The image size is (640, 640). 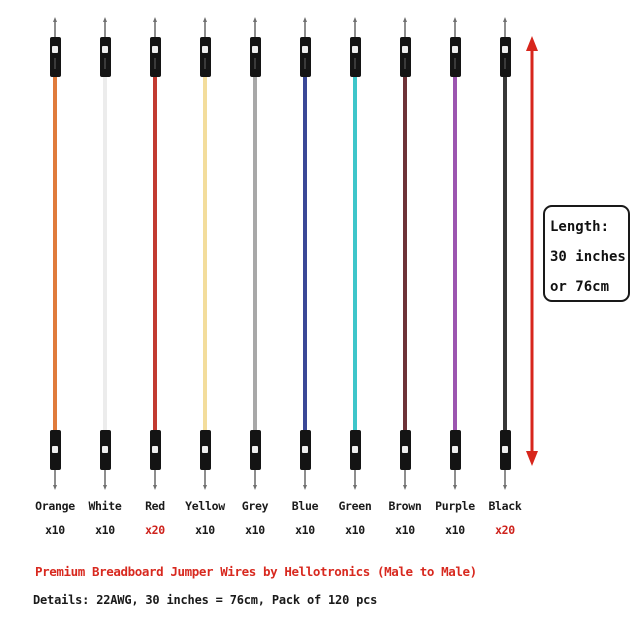 I want to click on wire-color-name: White, so click(x=105, y=506).